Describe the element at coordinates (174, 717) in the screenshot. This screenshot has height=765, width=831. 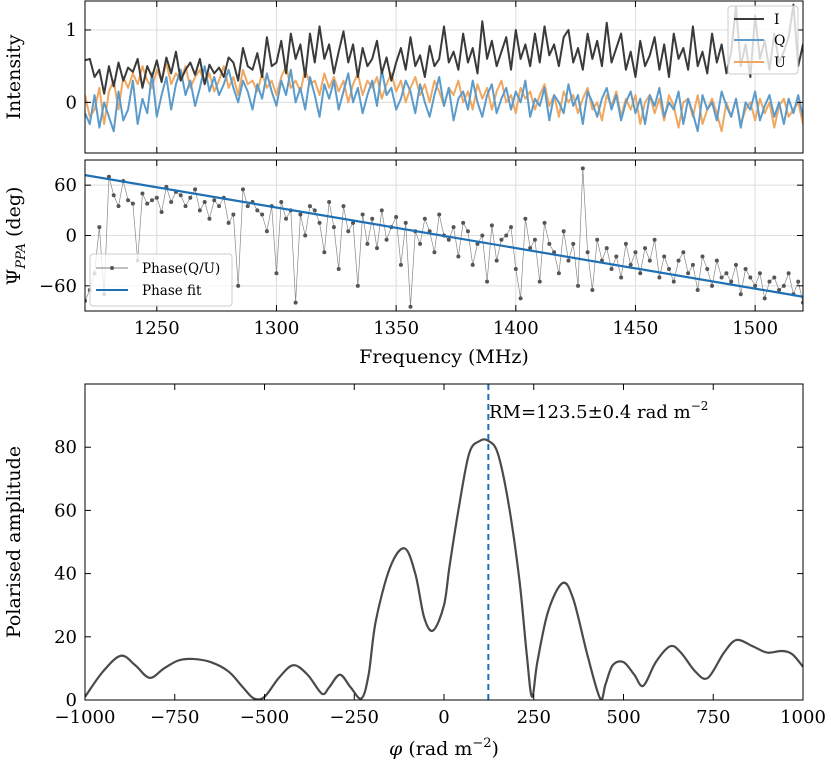
I see `xtick-label: −750` at that location.